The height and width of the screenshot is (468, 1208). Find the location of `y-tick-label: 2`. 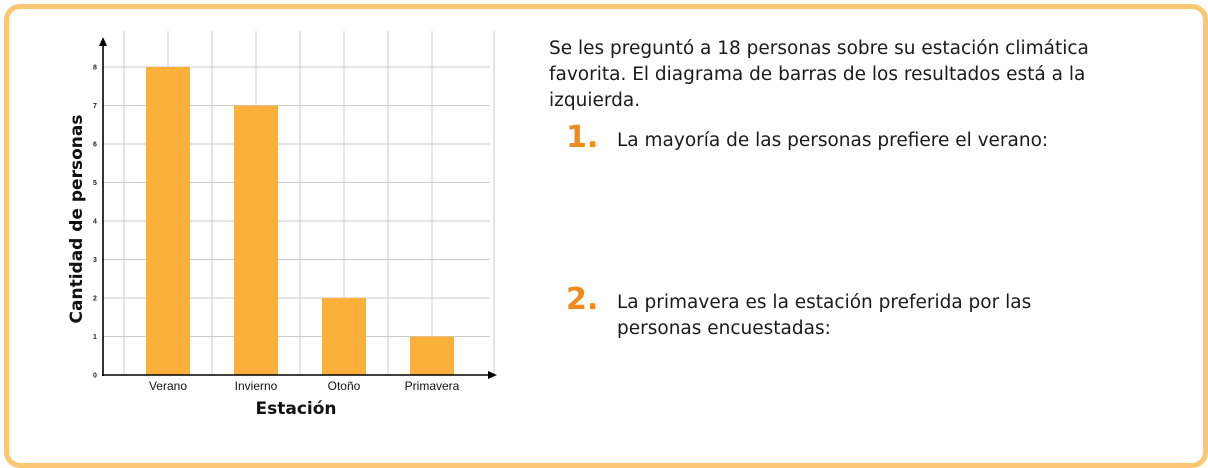

y-tick-label: 2 is located at coordinates (95, 299).